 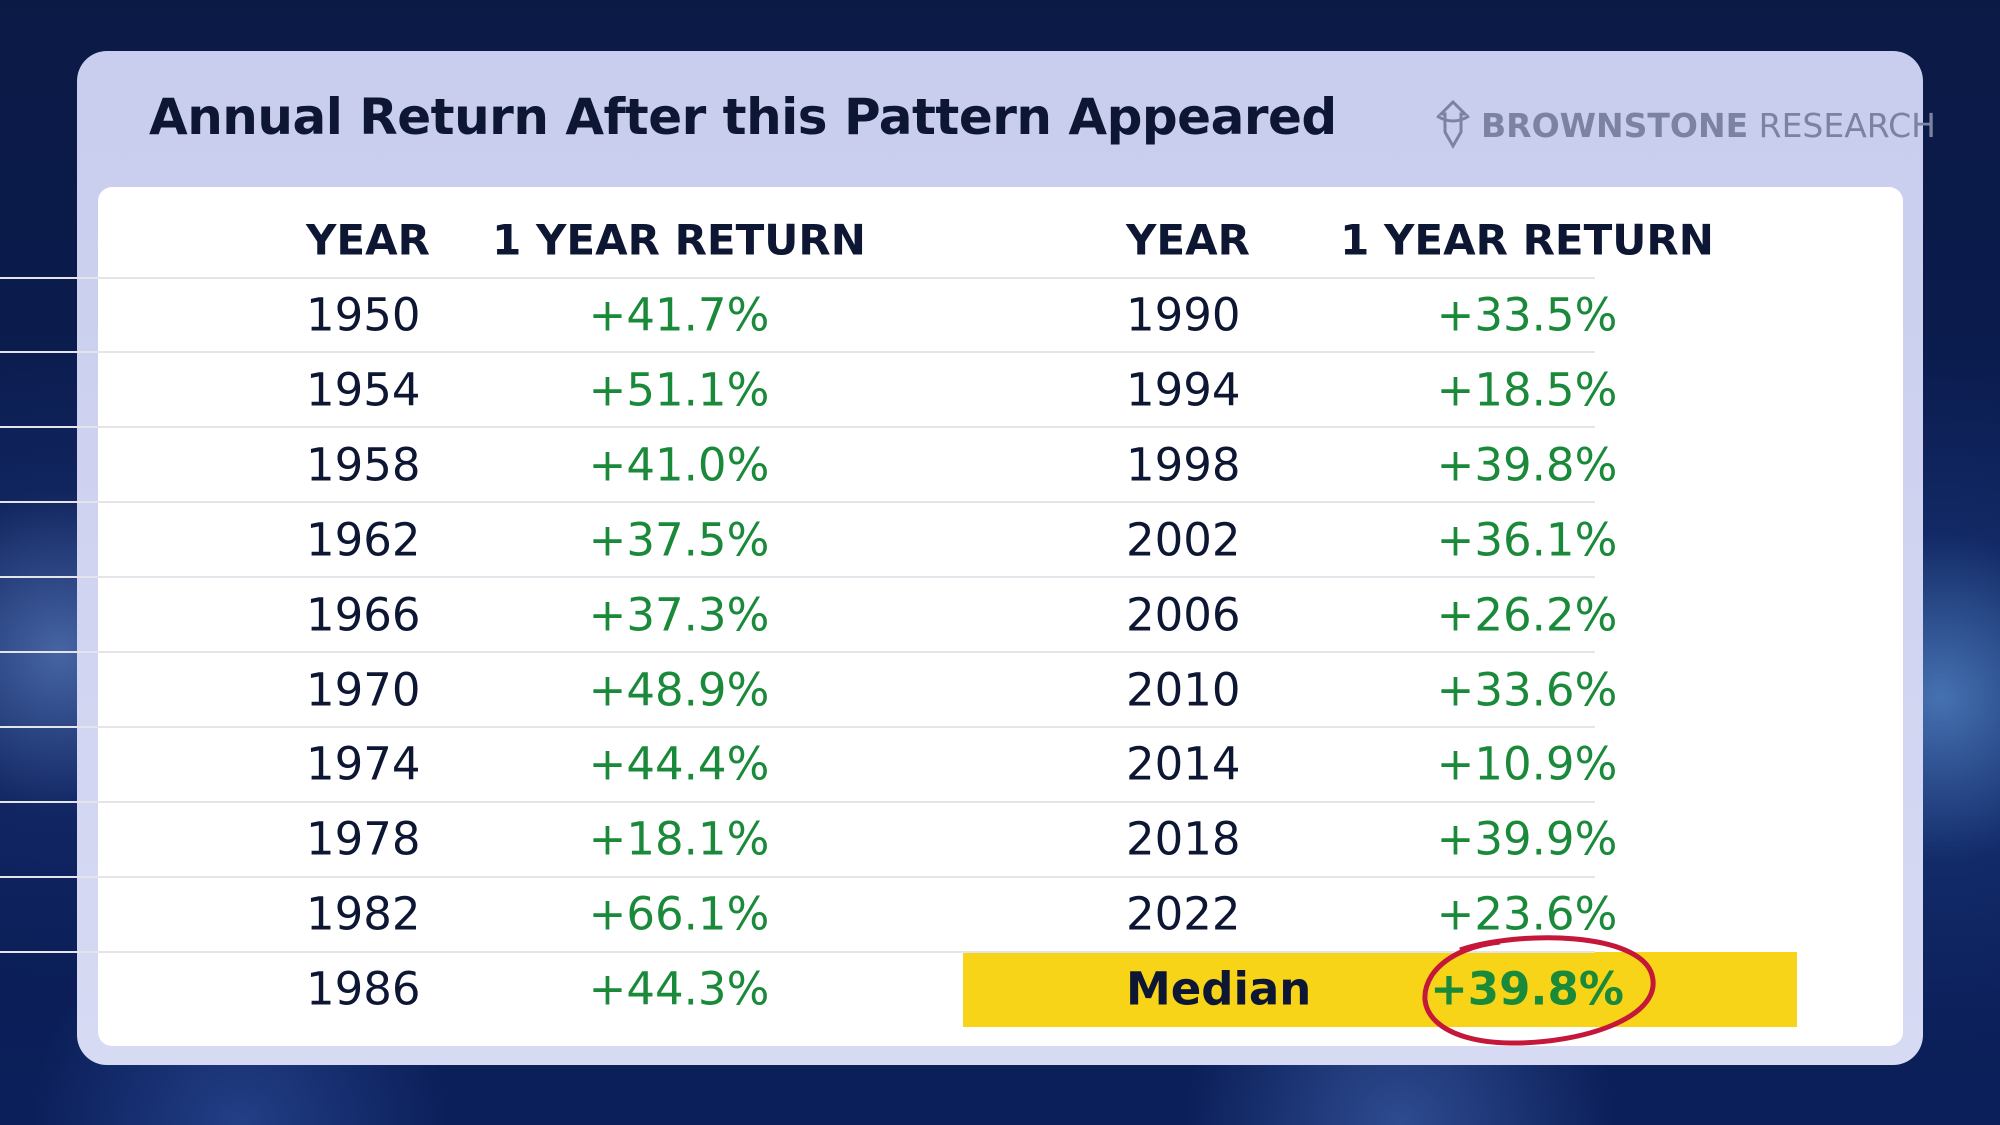 What do you see at coordinates (363, 390) in the screenshot?
I see `year-cell: 1954` at bounding box center [363, 390].